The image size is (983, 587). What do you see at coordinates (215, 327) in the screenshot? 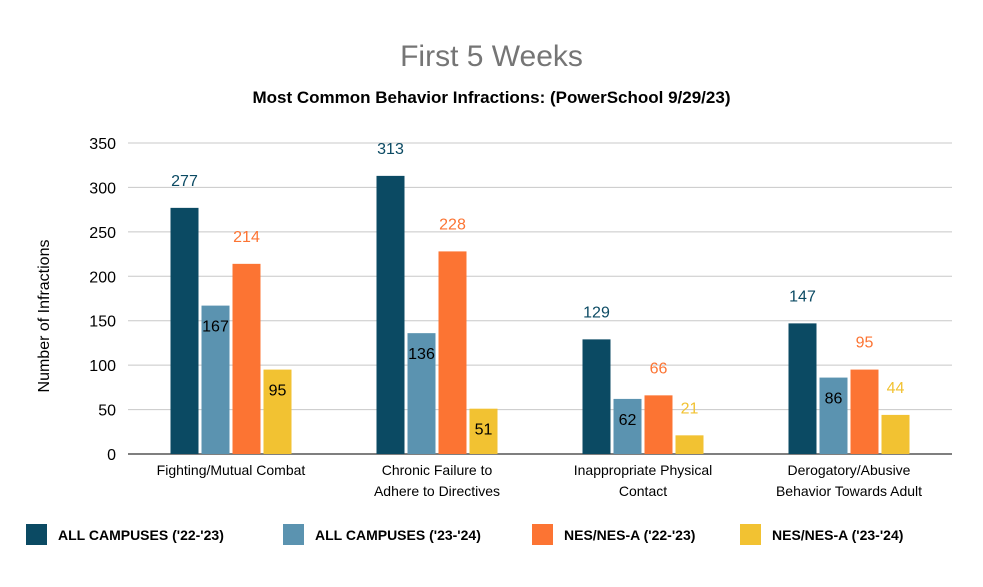
I see `data-label: 167` at bounding box center [215, 327].